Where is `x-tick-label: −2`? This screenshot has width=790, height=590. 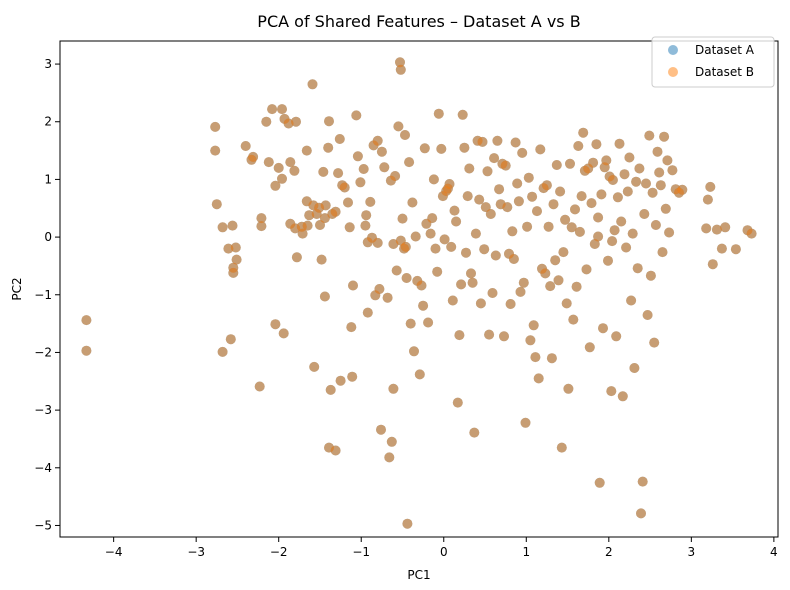
x-tick-label: −2 is located at coordinates (279, 552).